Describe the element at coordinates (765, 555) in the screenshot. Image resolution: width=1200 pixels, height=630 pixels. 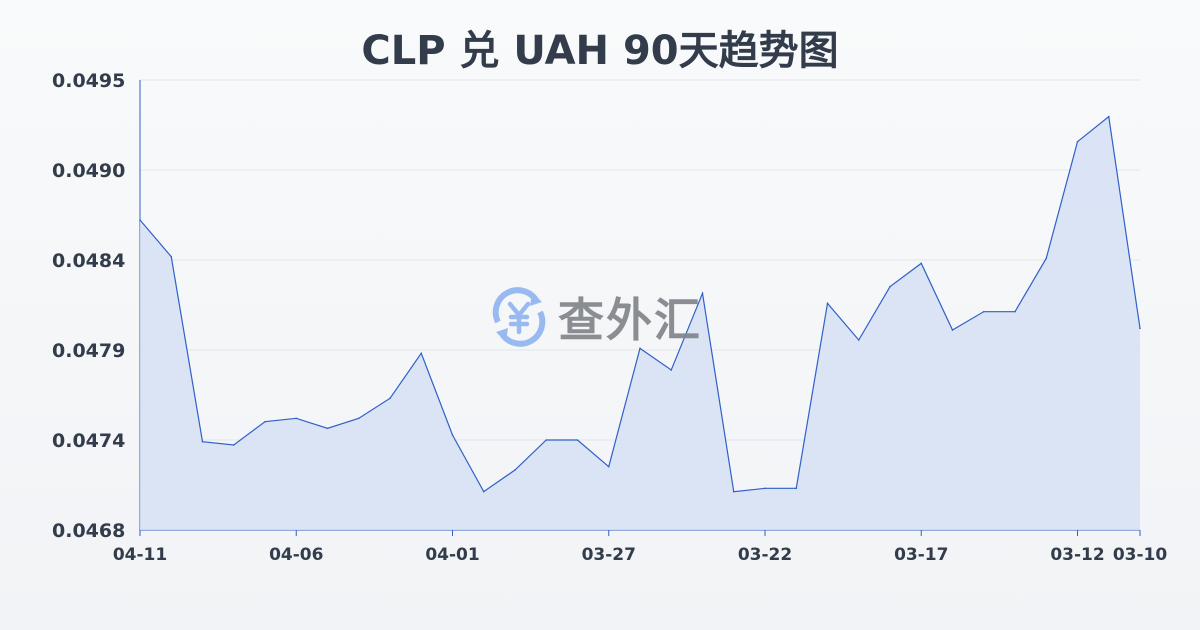
I see `x-tick-label: 03-22` at that location.